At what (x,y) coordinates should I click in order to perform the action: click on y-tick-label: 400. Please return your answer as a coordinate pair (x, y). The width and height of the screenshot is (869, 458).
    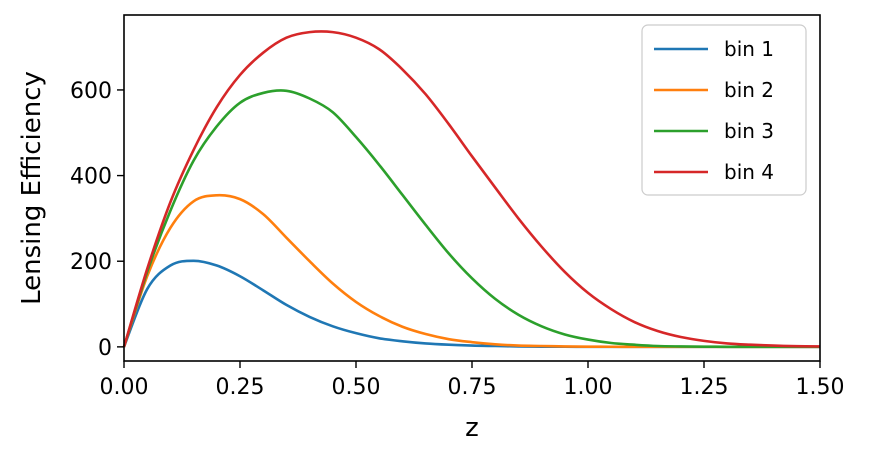
    Looking at the image, I should click on (91, 177).